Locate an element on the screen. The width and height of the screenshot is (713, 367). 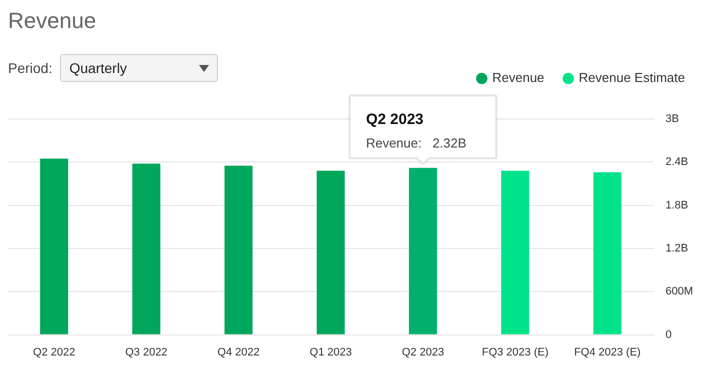
x-tick-label: Q2 2023 is located at coordinates (423, 352).